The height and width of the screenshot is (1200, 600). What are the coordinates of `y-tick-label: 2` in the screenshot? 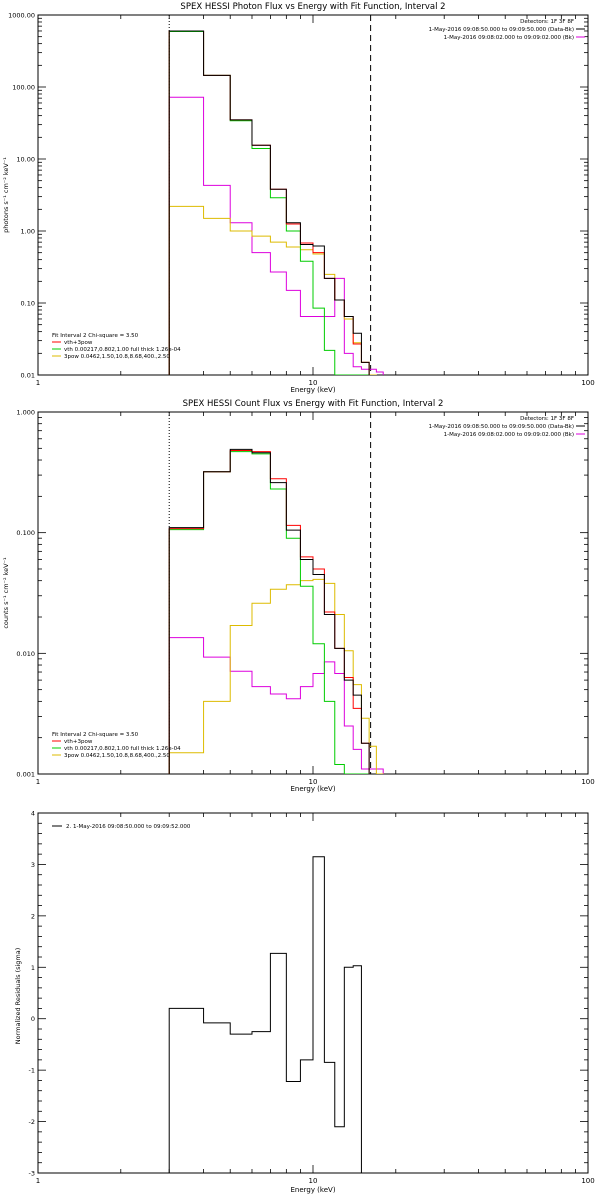 It's located at (33, 916).